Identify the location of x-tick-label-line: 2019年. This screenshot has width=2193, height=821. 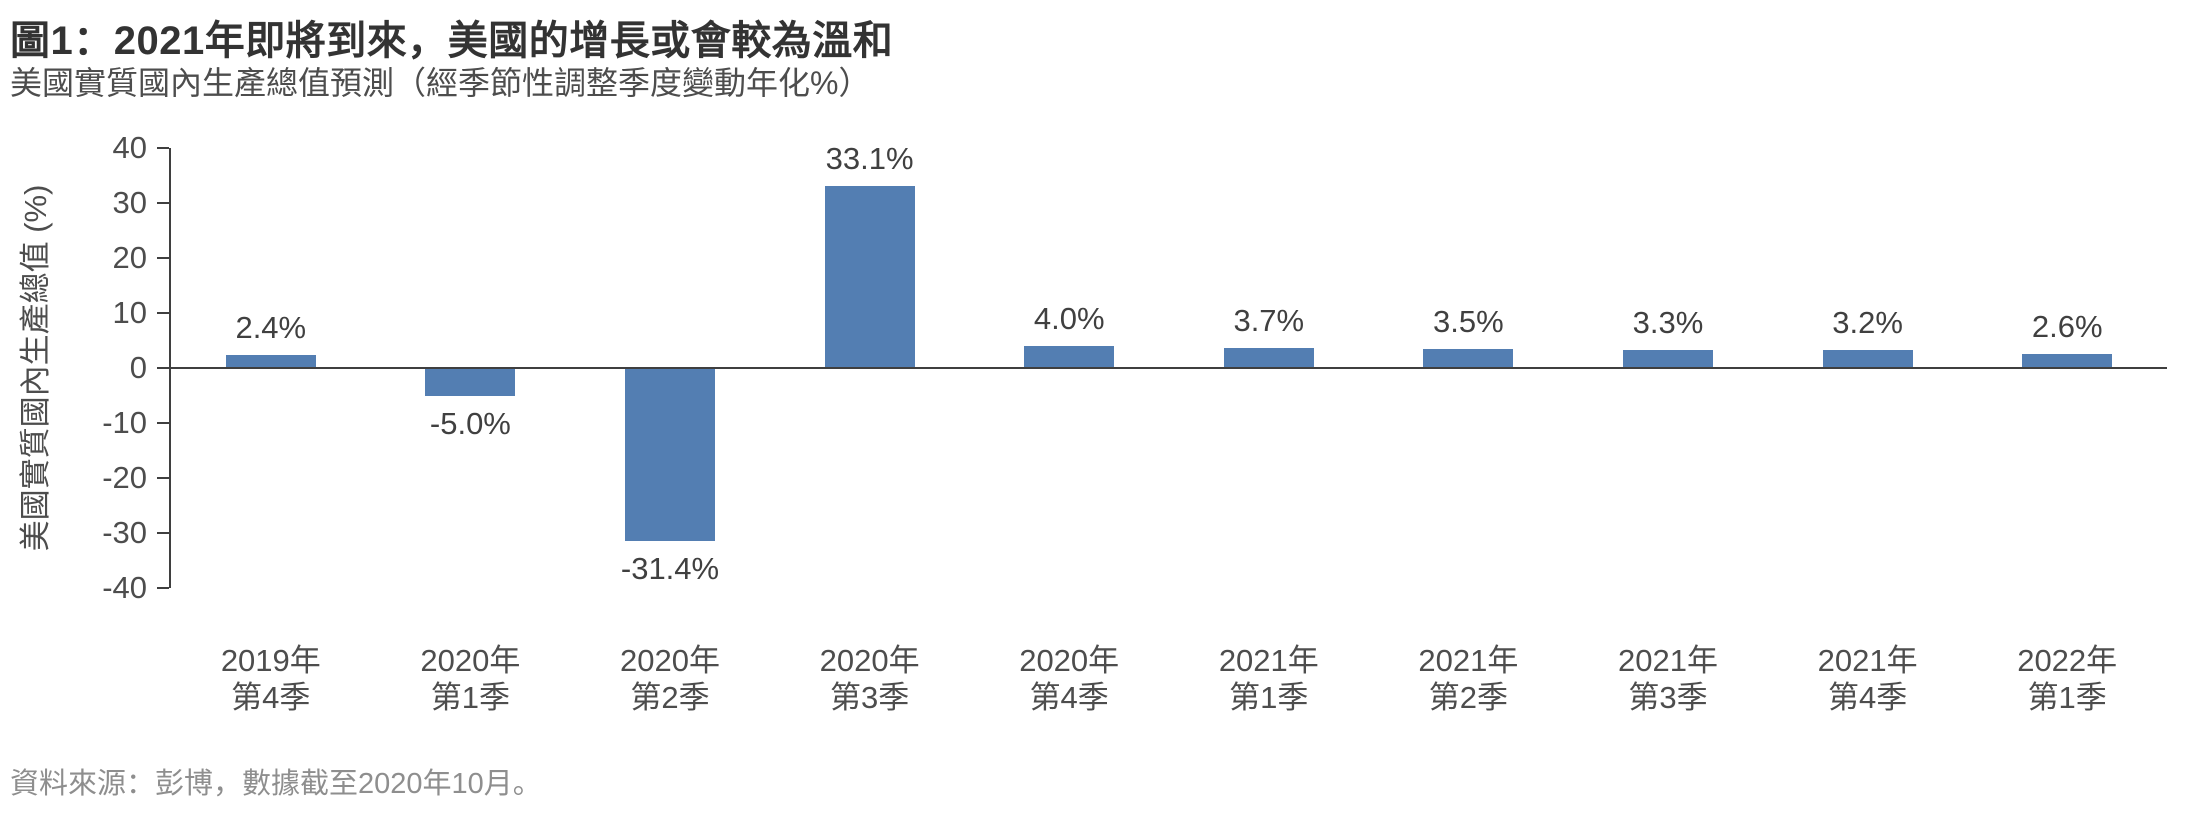
(270, 660).